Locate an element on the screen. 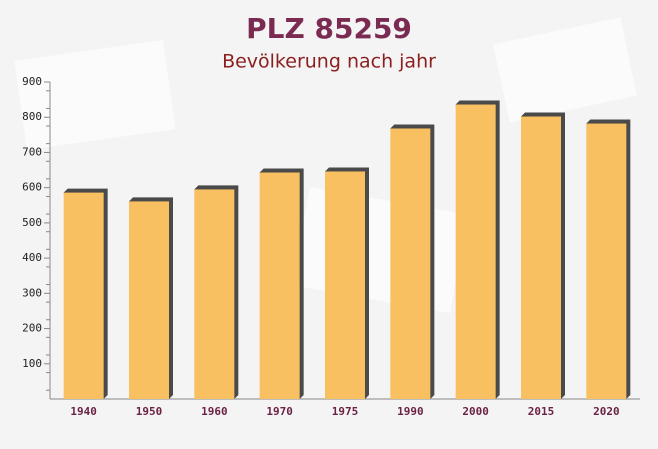 This screenshot has width=658, height=449. y-tick-label: 700 is located at coordinates (32, 151).